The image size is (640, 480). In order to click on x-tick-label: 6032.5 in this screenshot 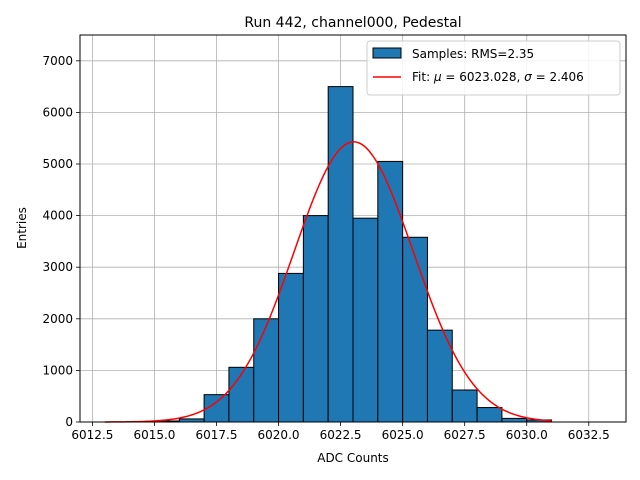, I will do `click(589, 435)`.